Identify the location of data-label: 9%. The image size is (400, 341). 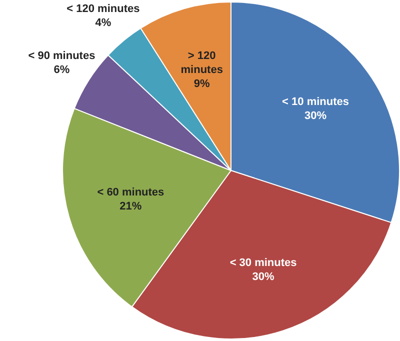
(202, 84).